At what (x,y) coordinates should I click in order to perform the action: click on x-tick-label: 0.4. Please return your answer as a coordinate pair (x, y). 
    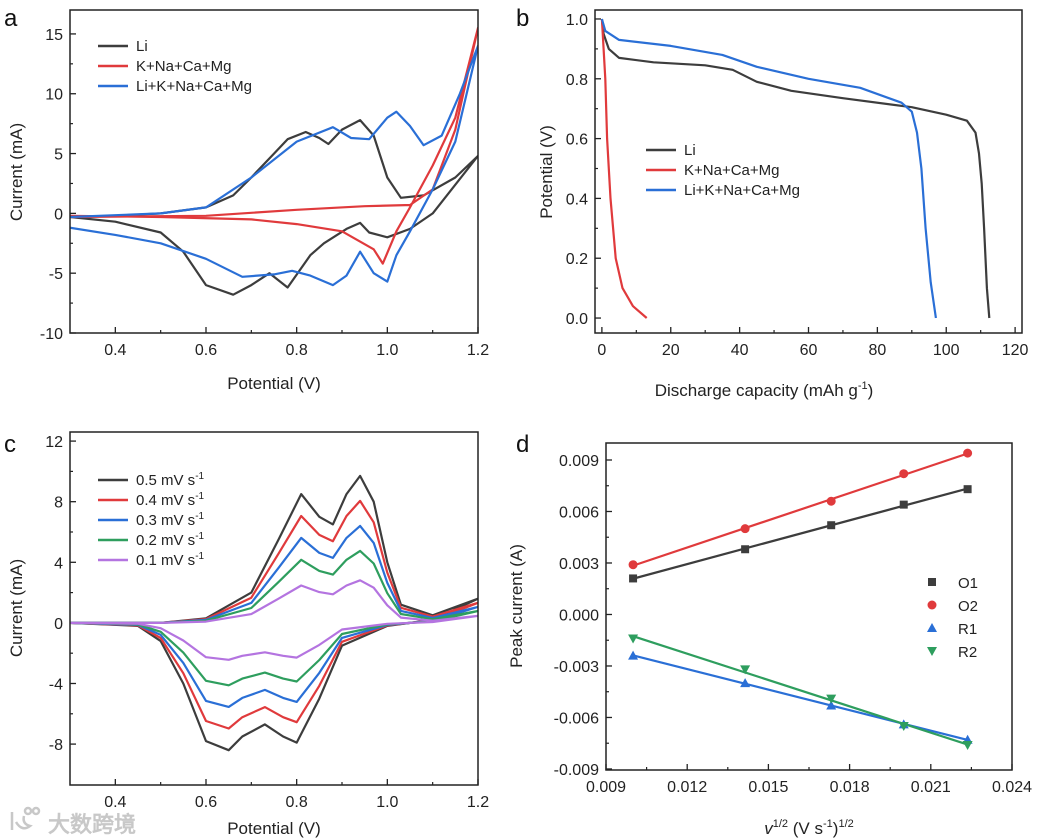
    Looking at the image, I should click on (115, 802).